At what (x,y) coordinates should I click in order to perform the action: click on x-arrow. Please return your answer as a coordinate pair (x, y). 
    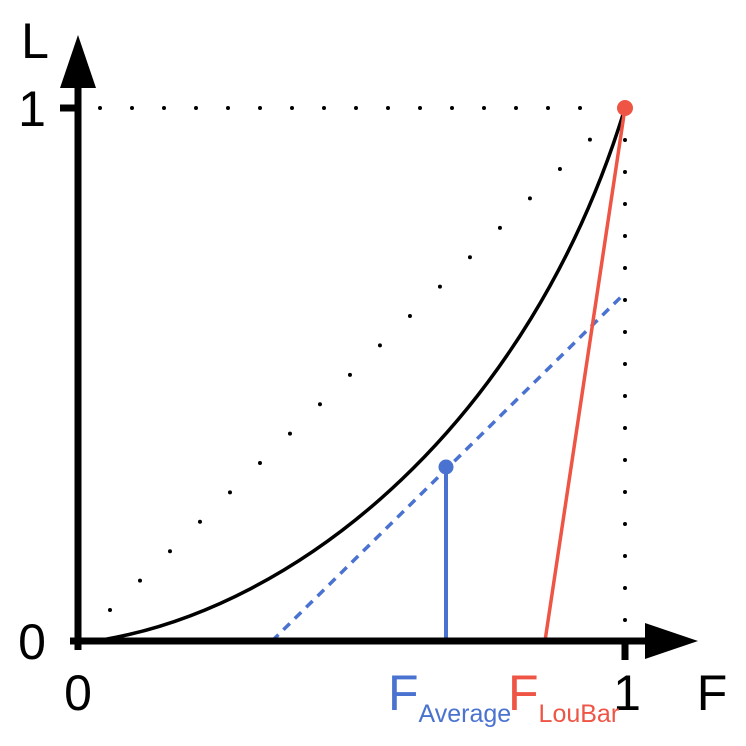
    Looking at the image, I should click on (671, 641).